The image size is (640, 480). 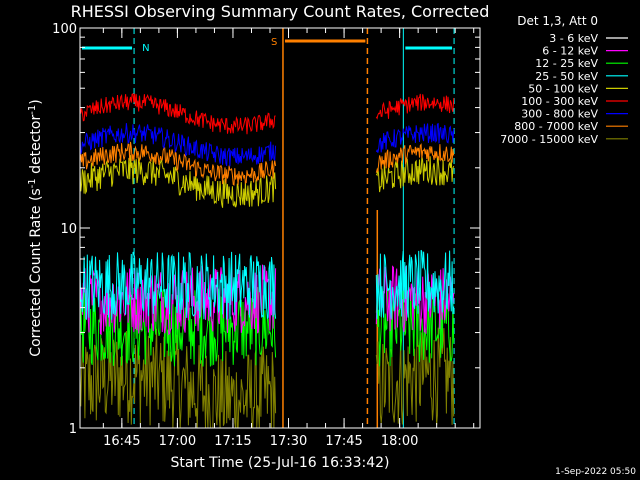 I want to click on series-line-6-12keV, so click(x=178, y=300).